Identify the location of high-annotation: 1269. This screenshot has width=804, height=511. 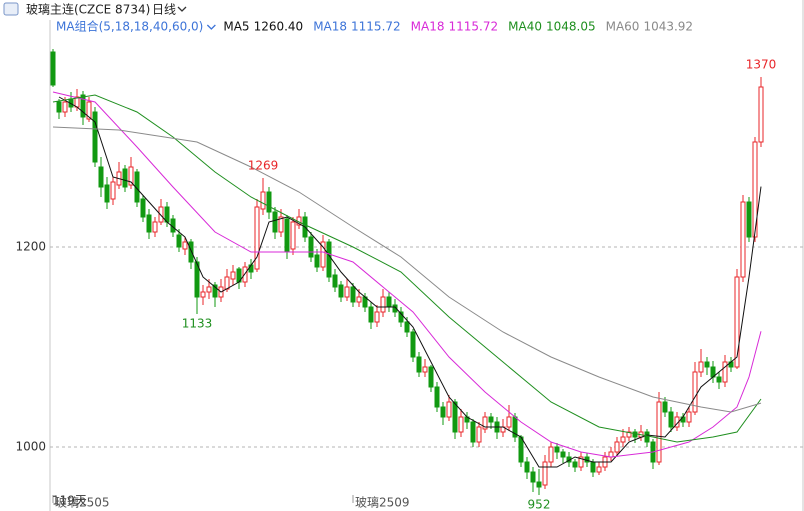
(263, 166).